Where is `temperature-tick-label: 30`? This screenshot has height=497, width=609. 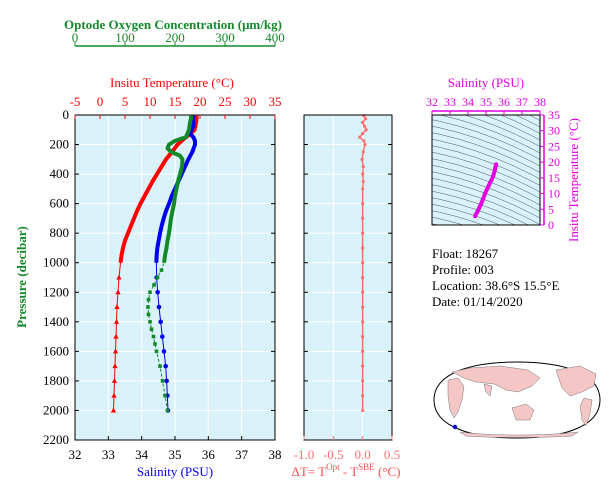
temperature-tick-label: 30 is located at coordinates (250, 101).